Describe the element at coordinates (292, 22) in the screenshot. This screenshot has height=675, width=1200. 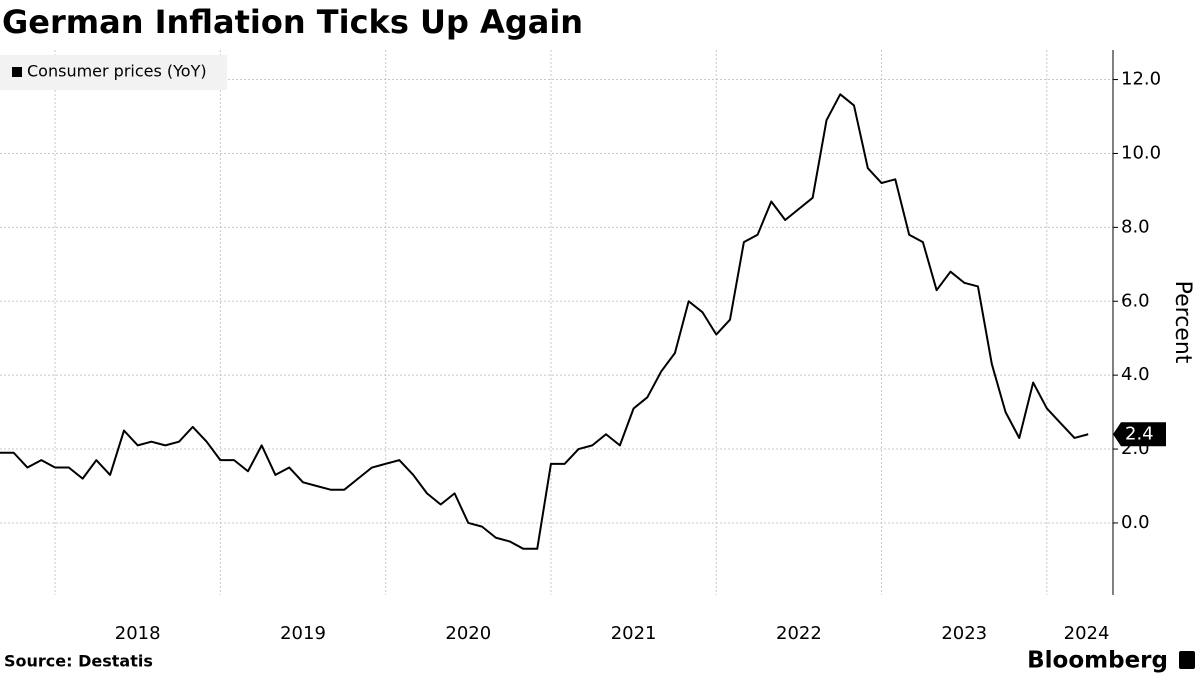
I see `chart-title: German Inflation Ticks Up Again` at that location.